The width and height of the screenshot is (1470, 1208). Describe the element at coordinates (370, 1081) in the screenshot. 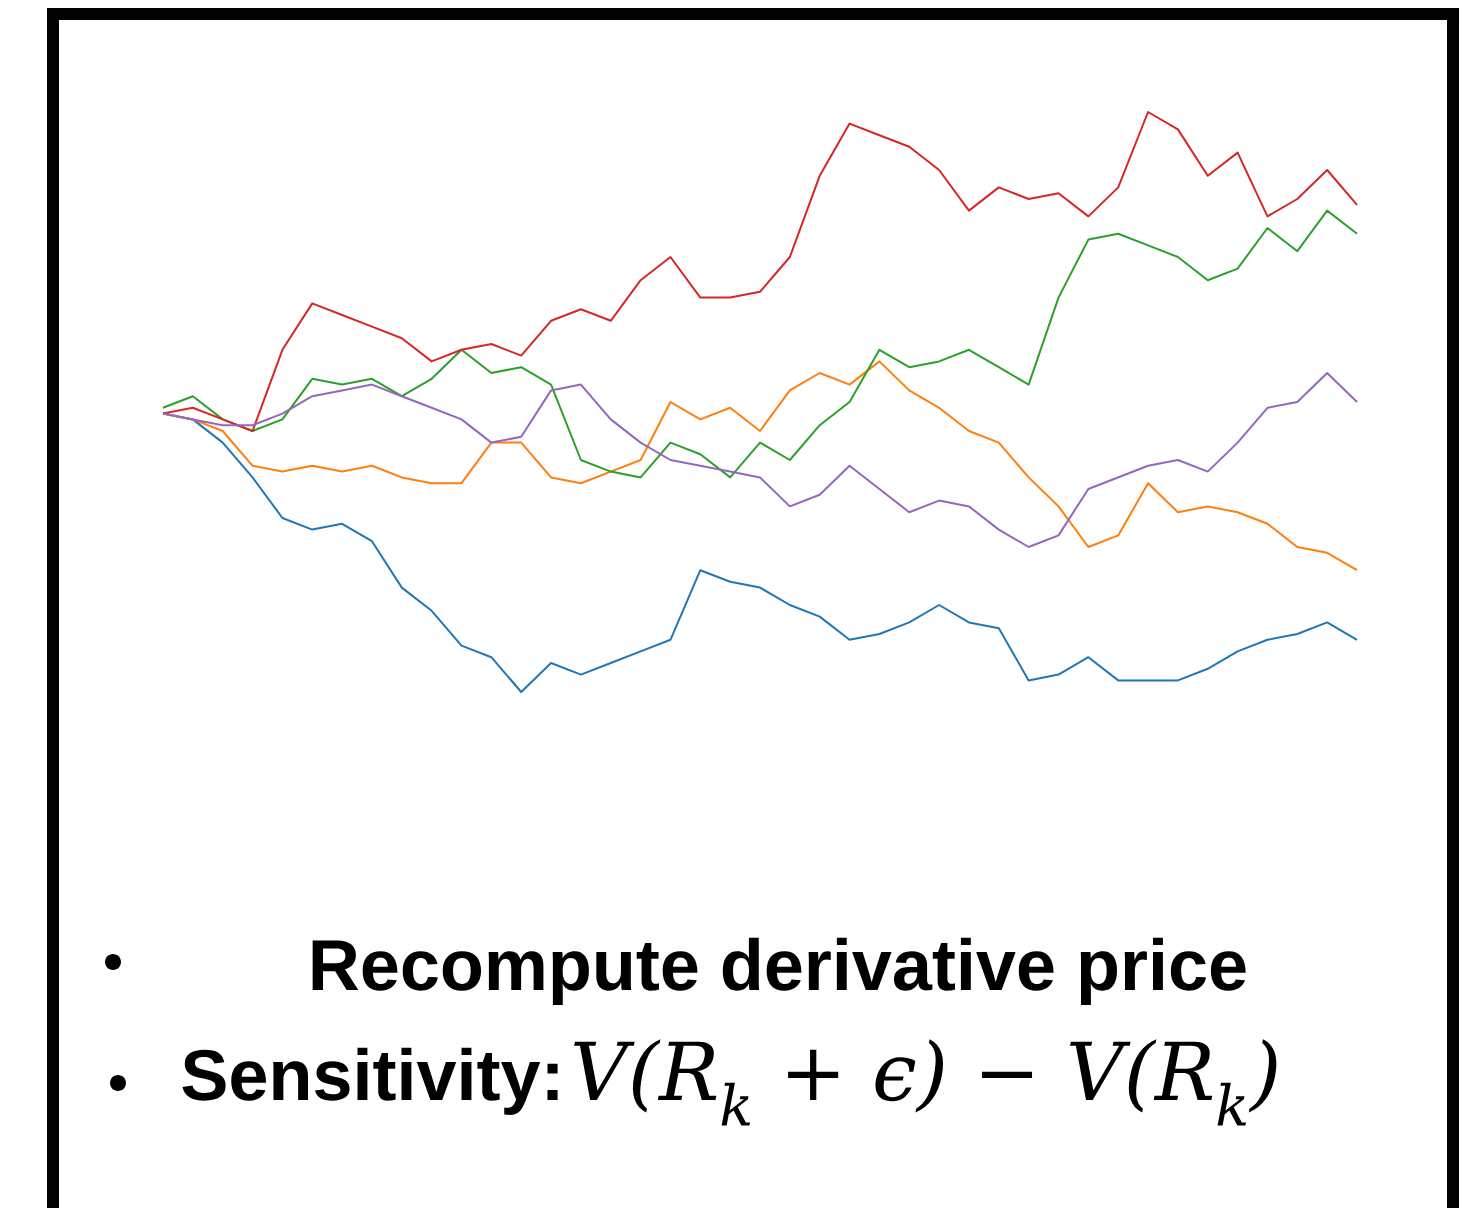

I see `text: Sensitivity:` at that location.